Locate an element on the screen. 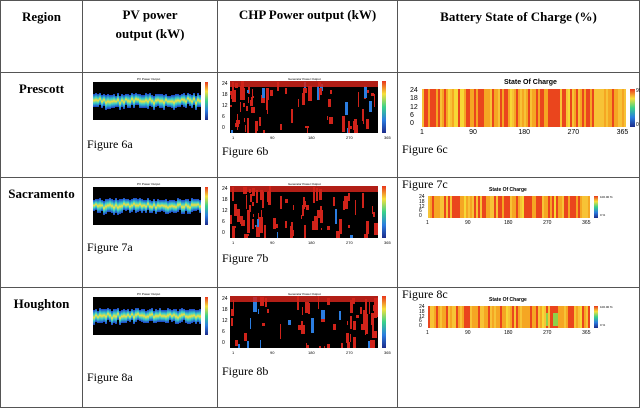 This screenshot has height=408, width=640. header-chp: CHP Power output (kW) is located at coordinates (307, 36).